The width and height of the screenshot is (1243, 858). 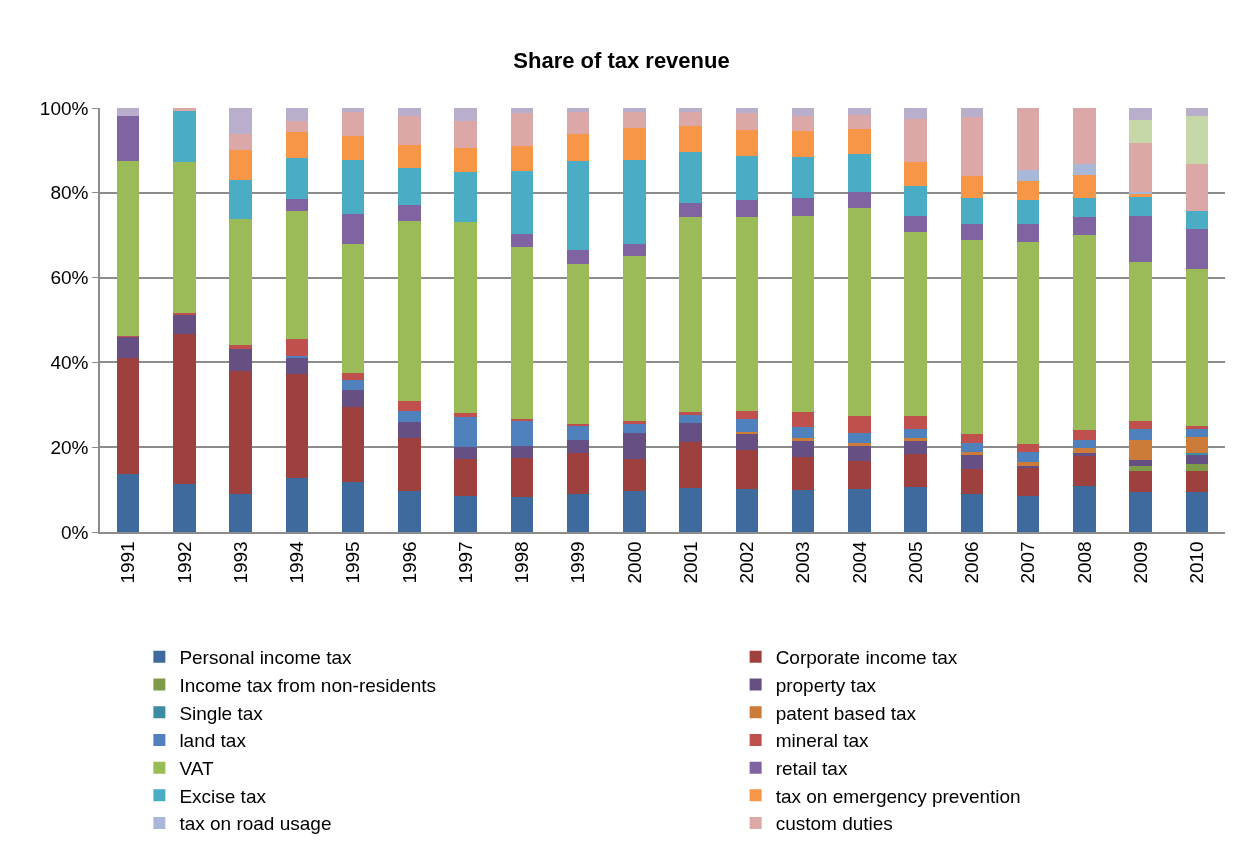 I want to click on legend-label: Personal income tax, so click(x=266, y=658).